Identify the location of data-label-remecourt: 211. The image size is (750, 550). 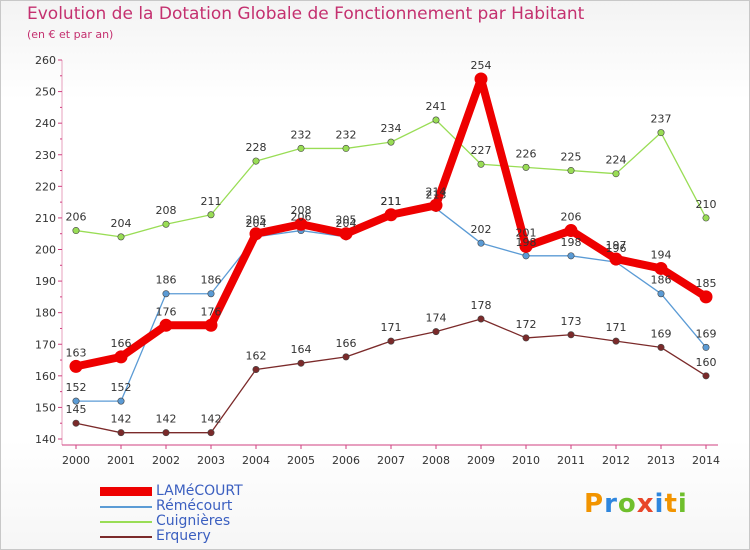
(391, 201).